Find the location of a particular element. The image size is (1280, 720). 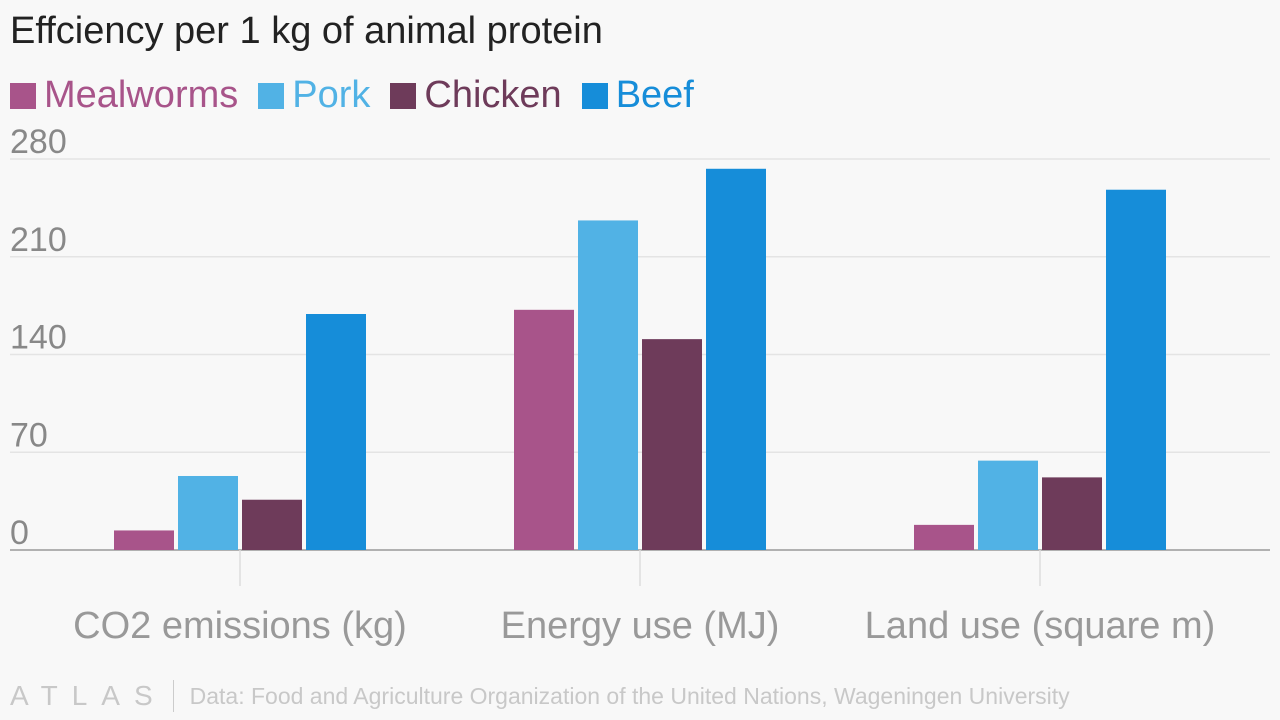

legend-item-mealworms: Mealworms is located at coordinates (124, 95).